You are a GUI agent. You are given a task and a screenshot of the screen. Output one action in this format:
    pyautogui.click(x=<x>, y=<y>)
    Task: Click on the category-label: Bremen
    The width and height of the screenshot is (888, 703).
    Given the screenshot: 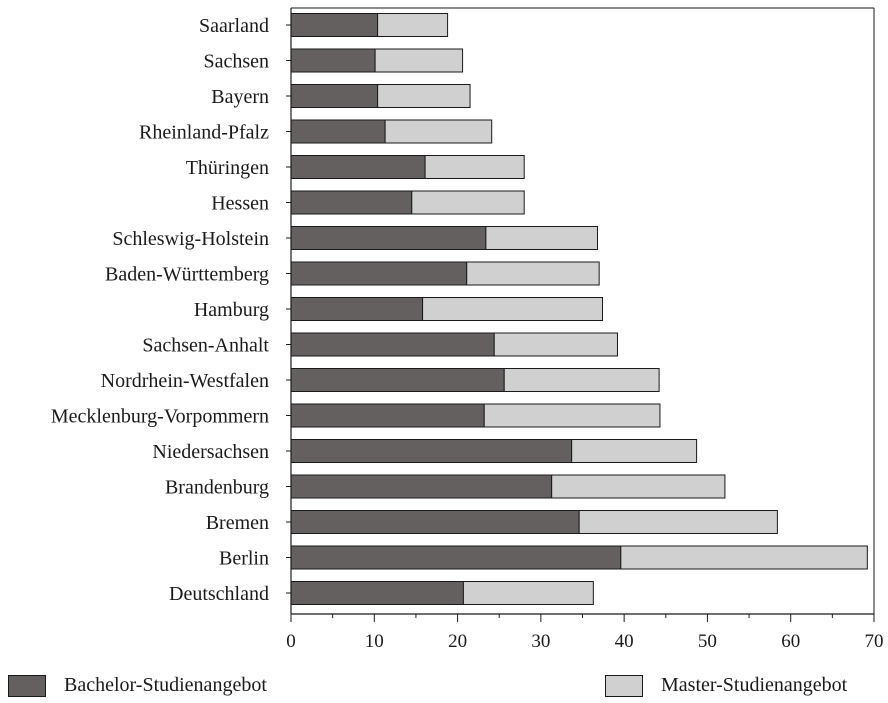 What is the action you would take?
    pyautogui.click(x=237, y=523)
    